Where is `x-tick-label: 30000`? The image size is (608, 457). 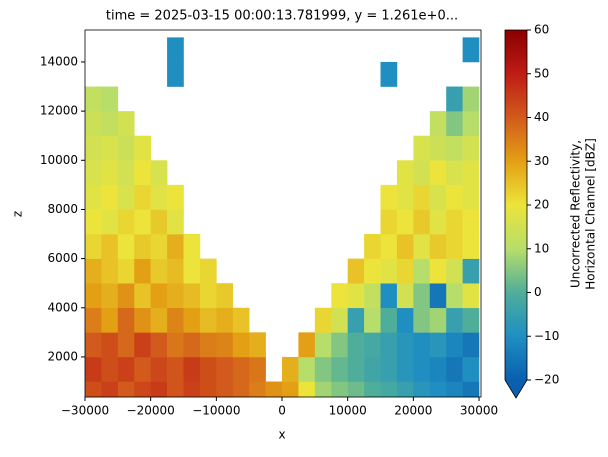
x-tick-label: 30000 is located at coordinates (479, 411).